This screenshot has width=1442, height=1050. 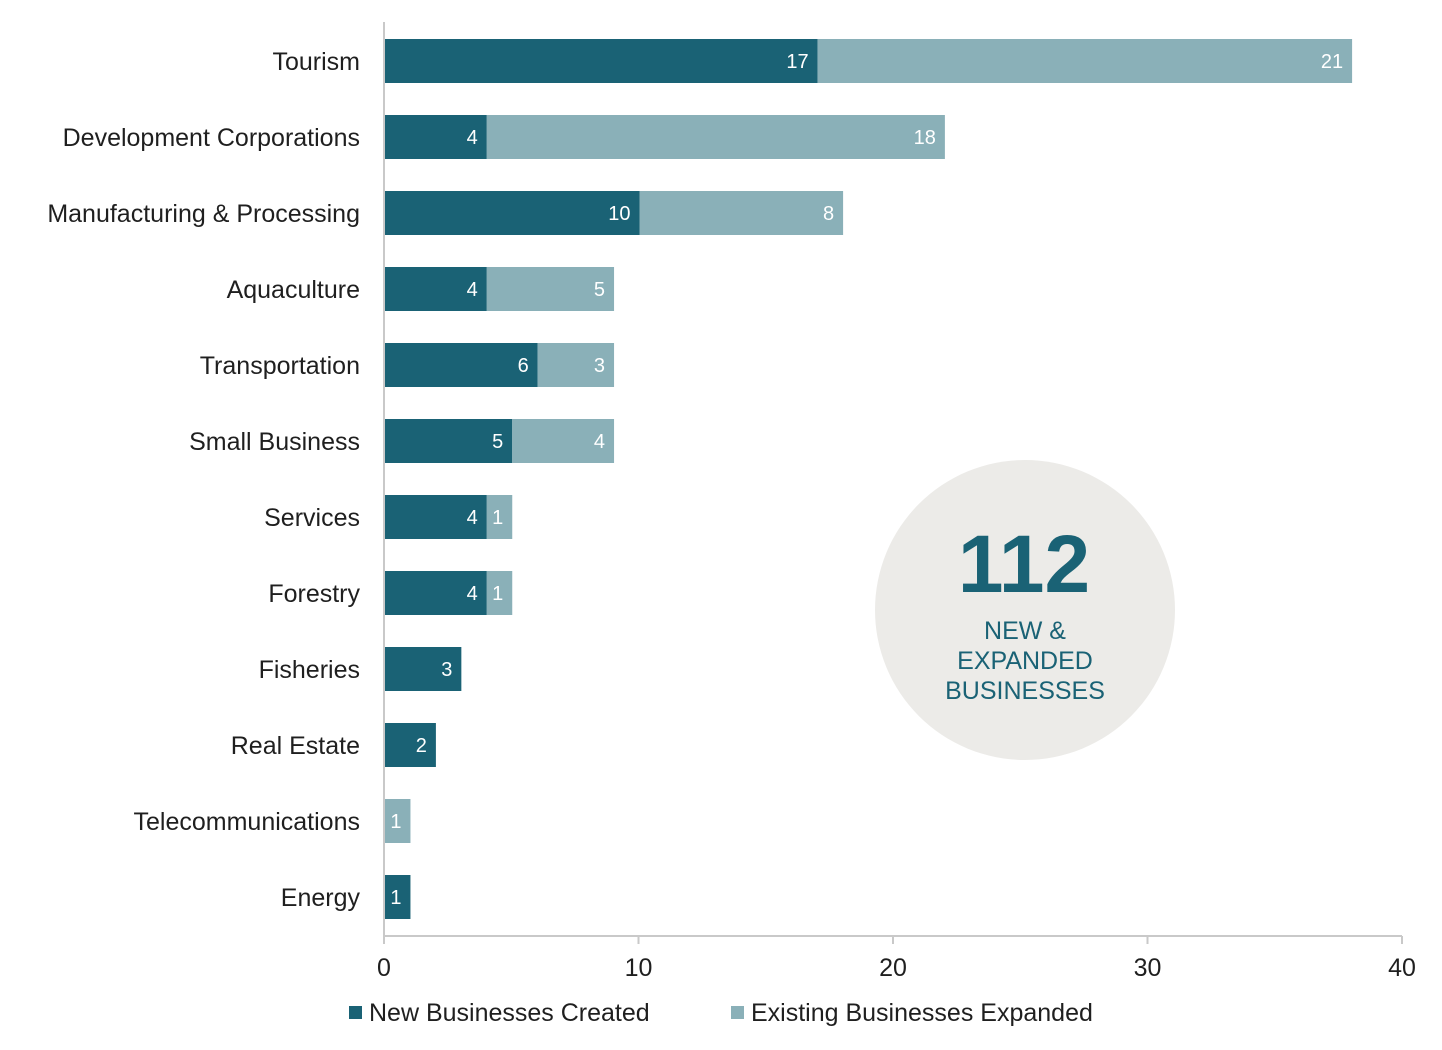 I want to click on bar-existing-forestry, so click(x=499, y=593).